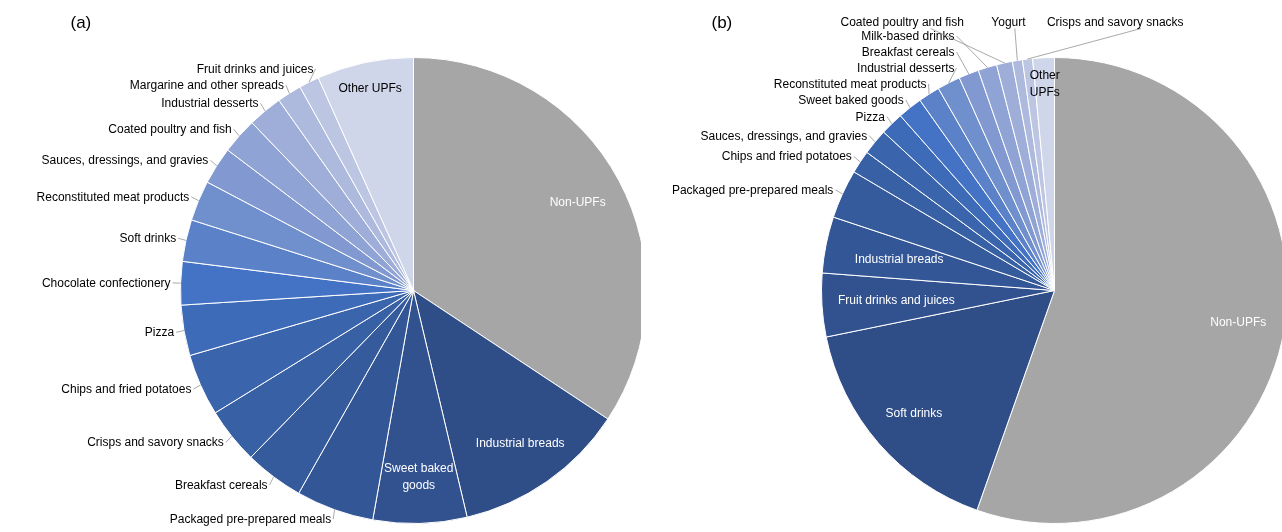 Image resolution: width=1282 pixels, height=532 pixels. What do you see at coordinates (908, 35) in the screenshot?
I see `slice-label: Milk-based drinks` at bounding box center [908, 35].